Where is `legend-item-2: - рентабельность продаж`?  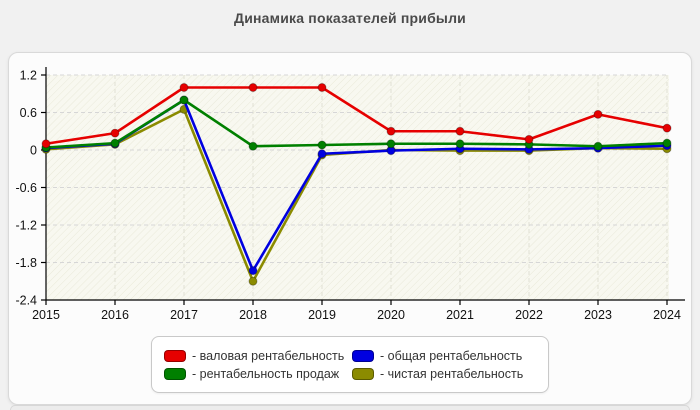
legend-item-2: - рентабельность продаж is located at coordinates (256, 374).